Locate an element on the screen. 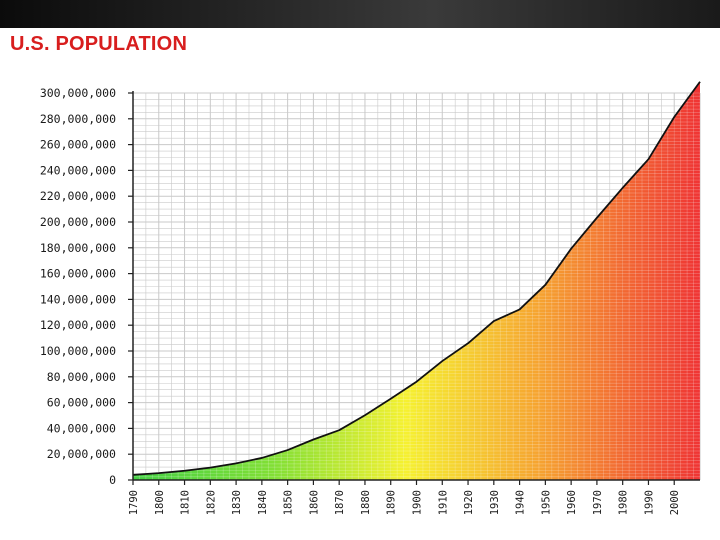 This screenshot has width=720, height=540. y-tick-label: 260,000,000 is located at coordinates (78, 145).